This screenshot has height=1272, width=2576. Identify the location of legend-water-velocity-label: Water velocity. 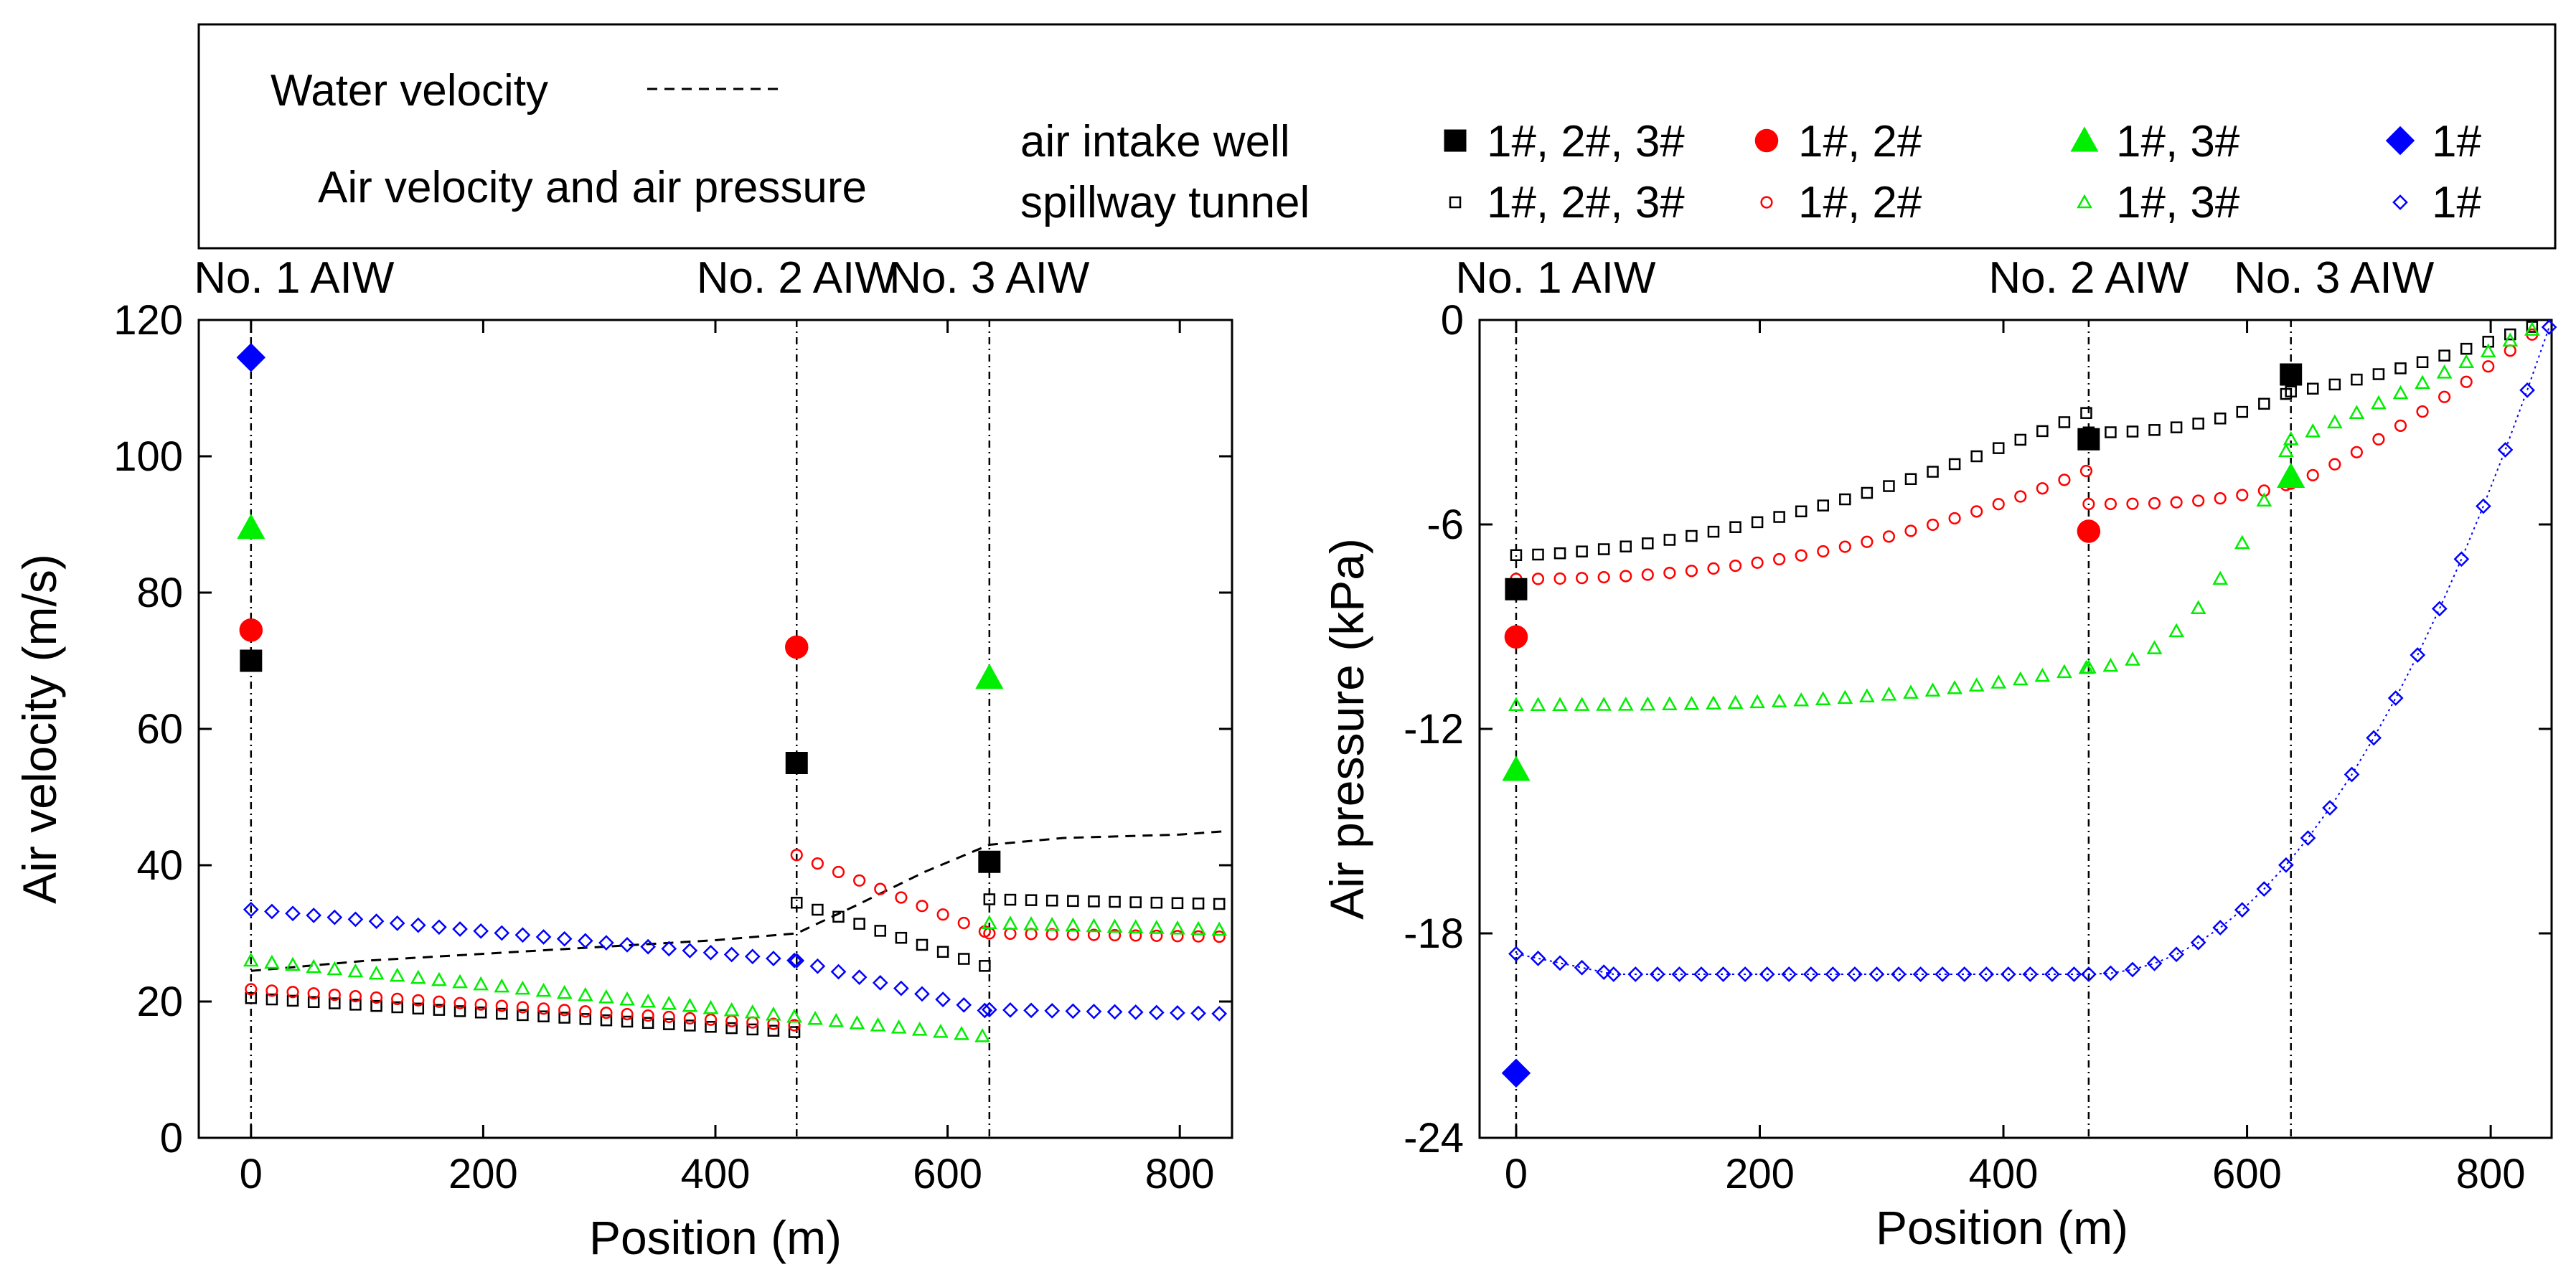
(409, 91).